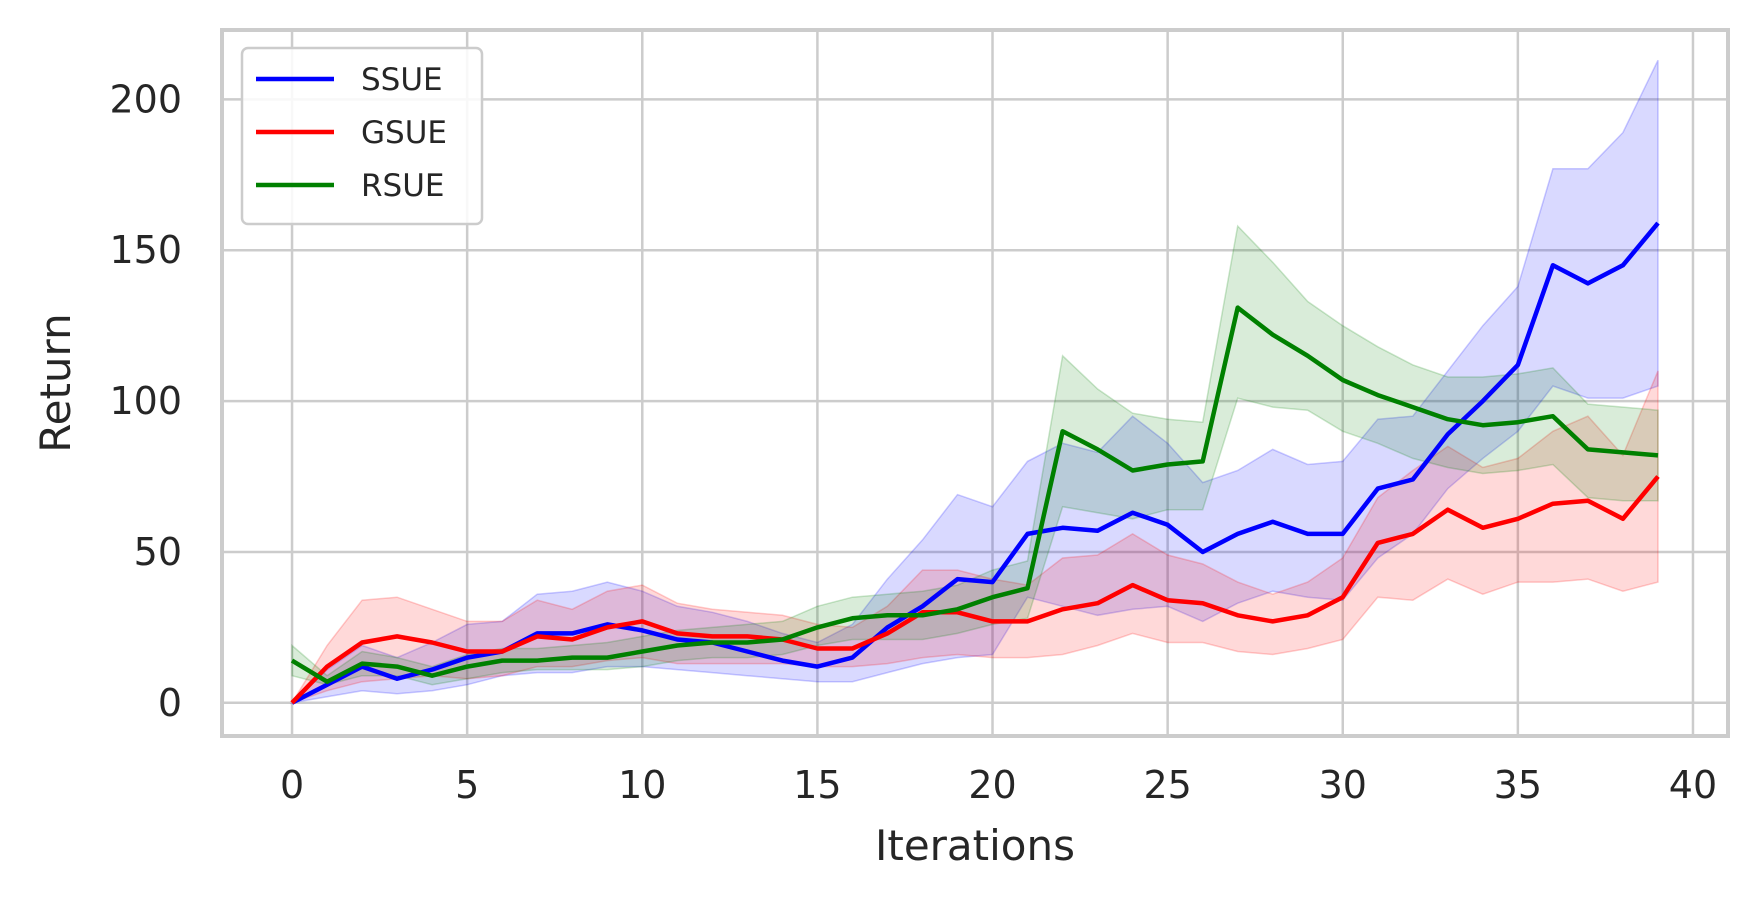 The image size is (1752, 912). Describe the element at coordinates (1167, 785) in the screenshot. I see `x-tick-label: 25` at that location.